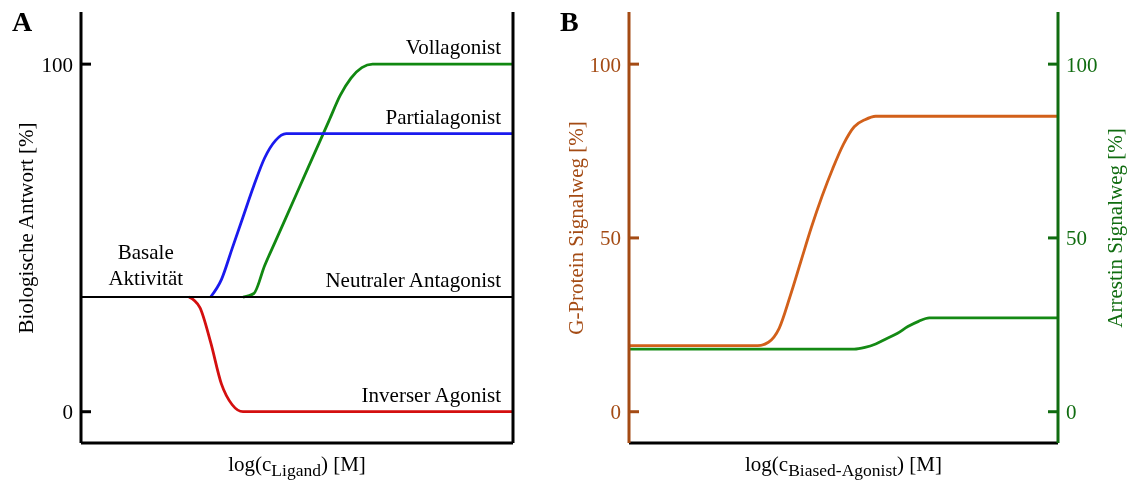  Describe the element at coordinates (22, 22) in the screenshot. I see `chart-title: A` at that location.